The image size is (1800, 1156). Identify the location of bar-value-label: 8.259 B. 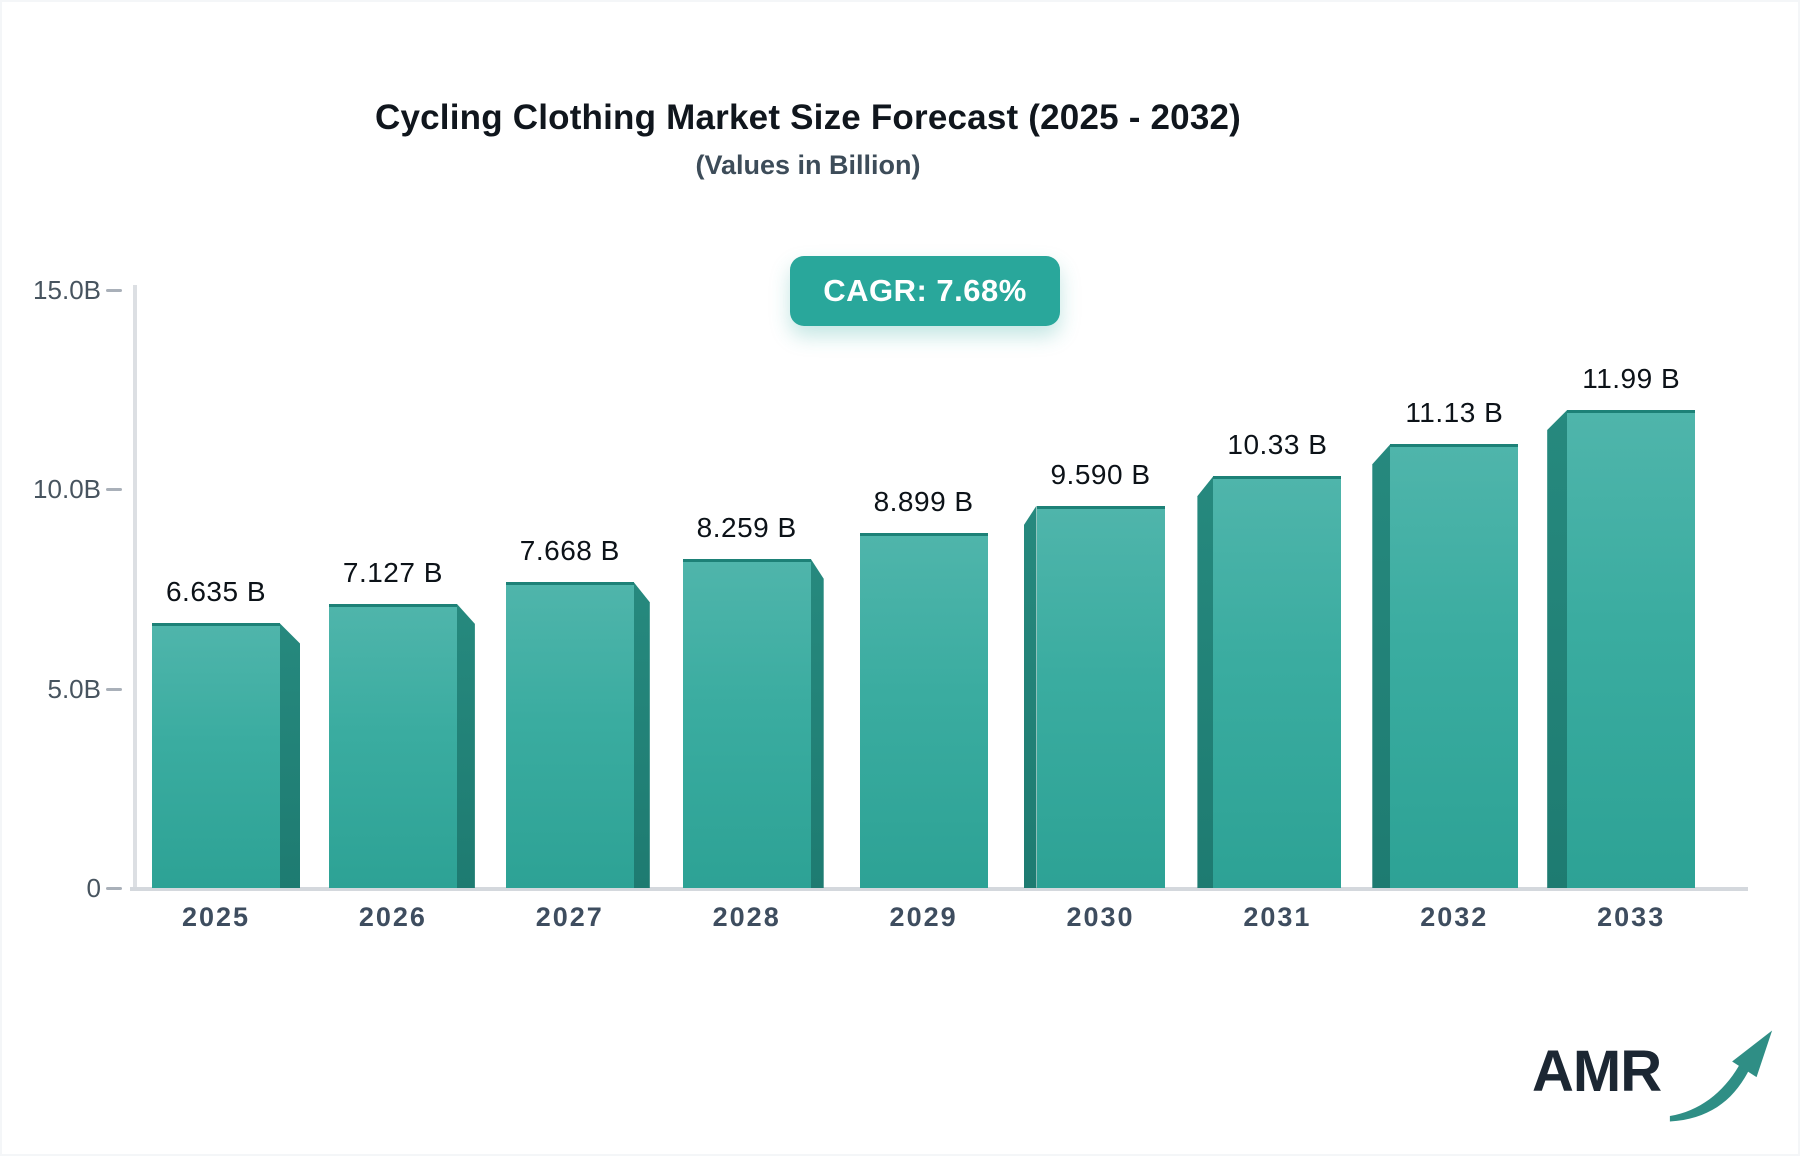
(746, 527).